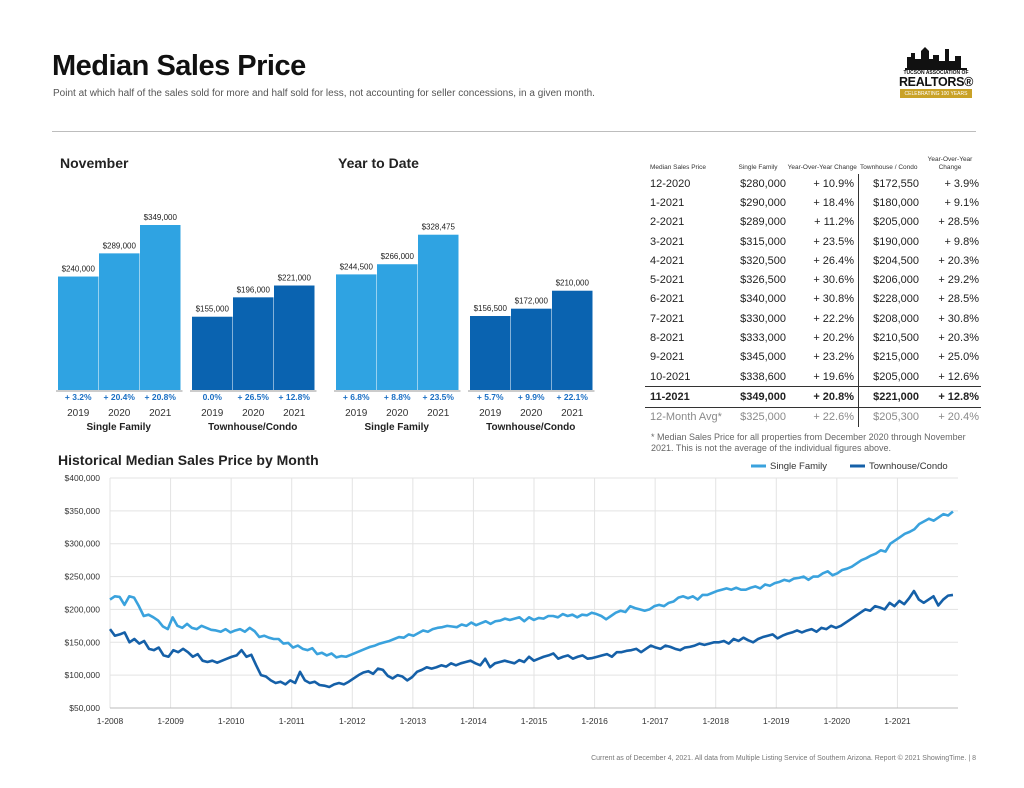  What do you see at coordinates (667, 318) in the screenshot?
I see `table-cell: 7-2021` at bounding box center [667, 318].